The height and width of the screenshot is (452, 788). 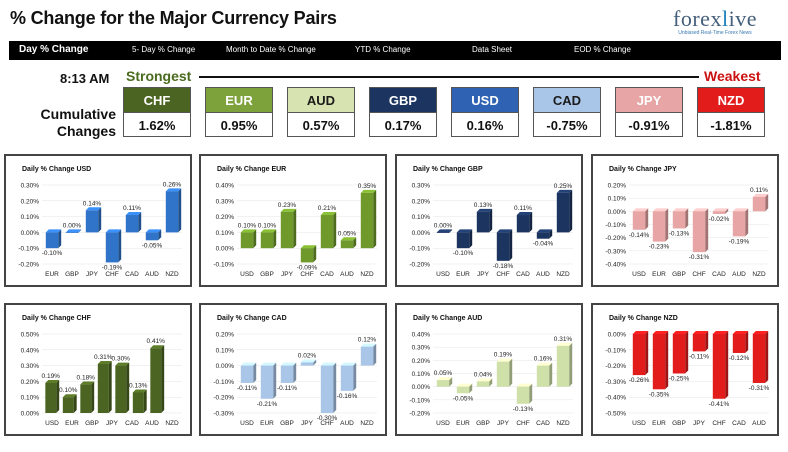 I want to click on data-label: 0.25%, so click(x=563, y=186).